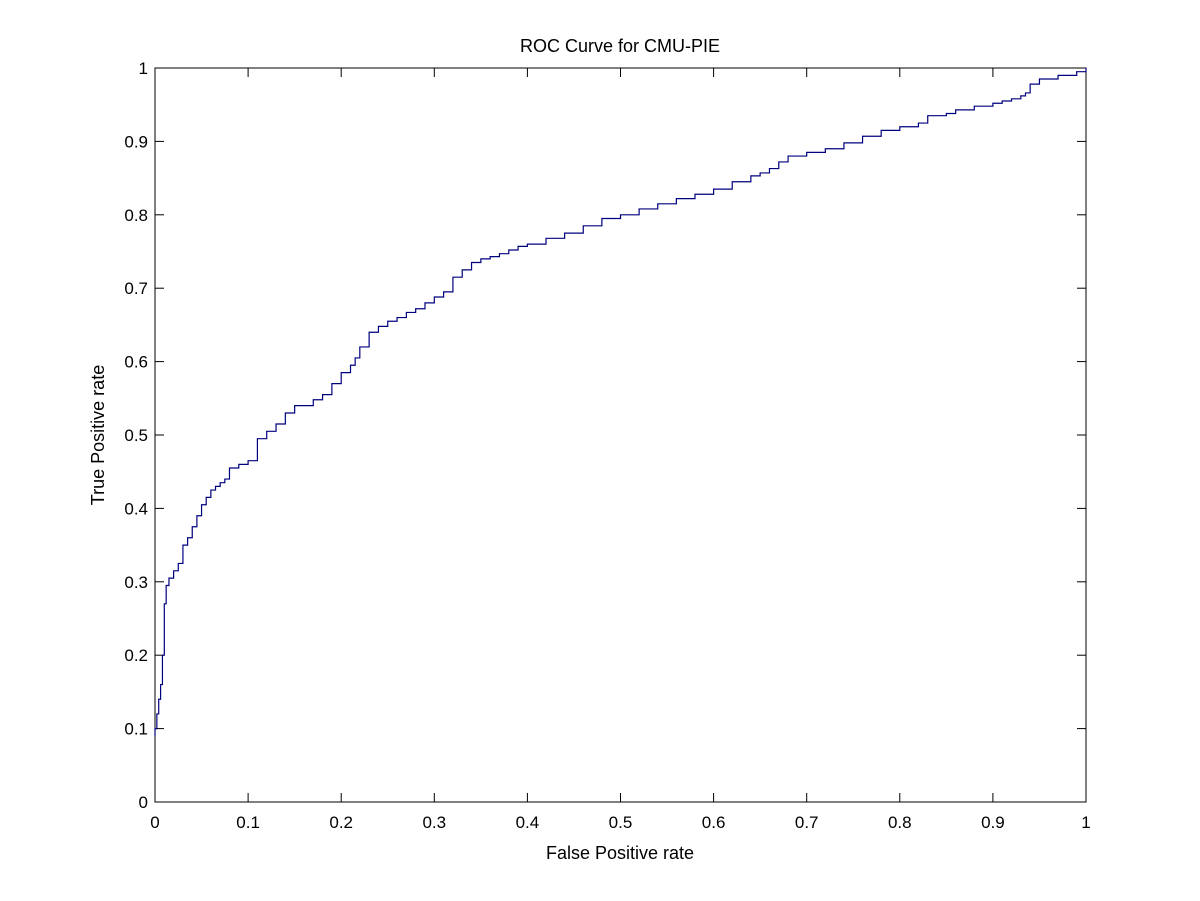 The width and height of the screenshot is (1200, 901). What do you see at coordinates (136, 508) in the screenshot?
I see `y-tick-label: 0.4` at bounding box center [136, 508].